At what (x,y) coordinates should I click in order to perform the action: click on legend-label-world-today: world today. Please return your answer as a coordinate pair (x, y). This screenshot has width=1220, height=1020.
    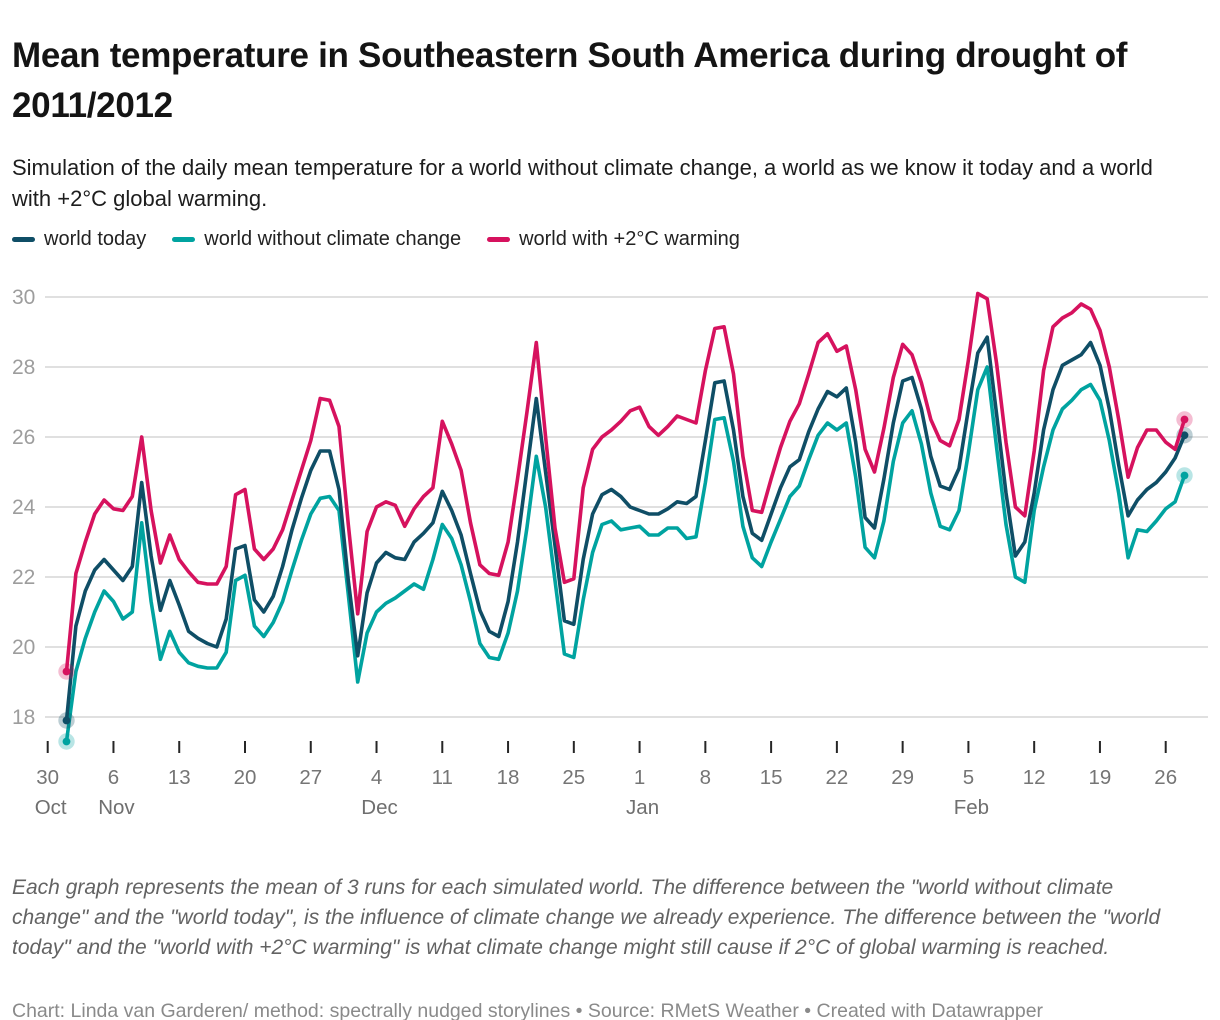
    Looking at the image, I should click on (95, 239).